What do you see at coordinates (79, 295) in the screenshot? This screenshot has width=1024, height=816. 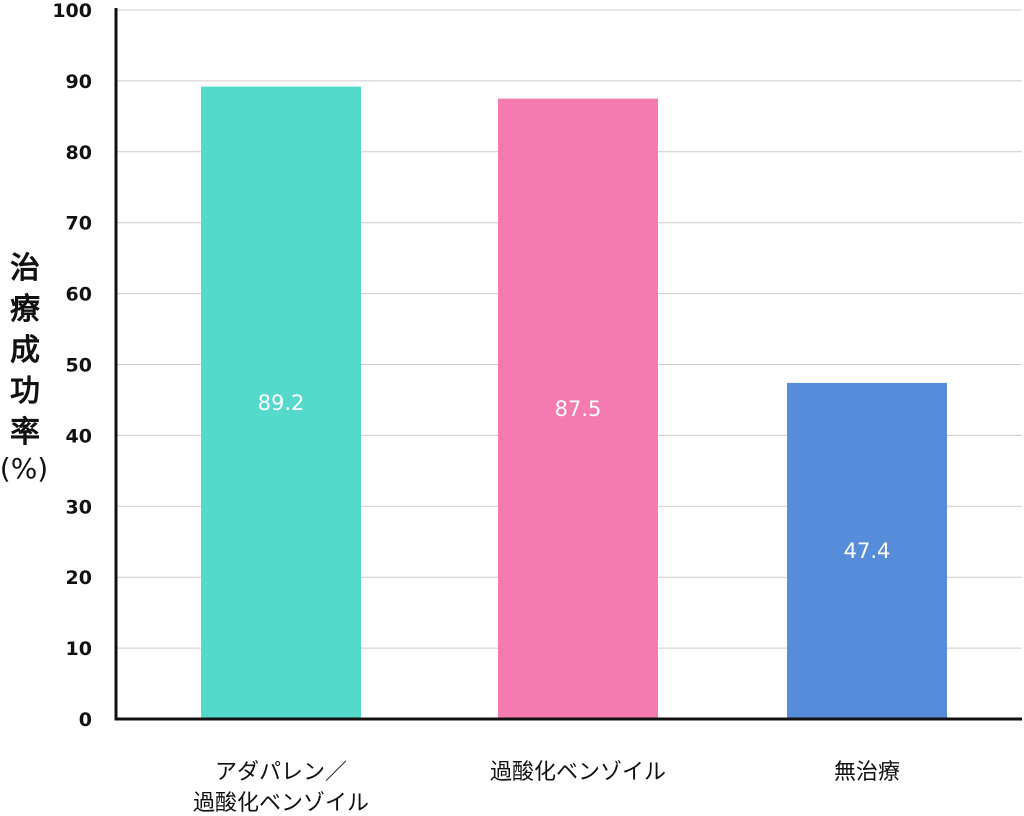 I see `y-tick-label: 60` at bounding box center [79, 295].